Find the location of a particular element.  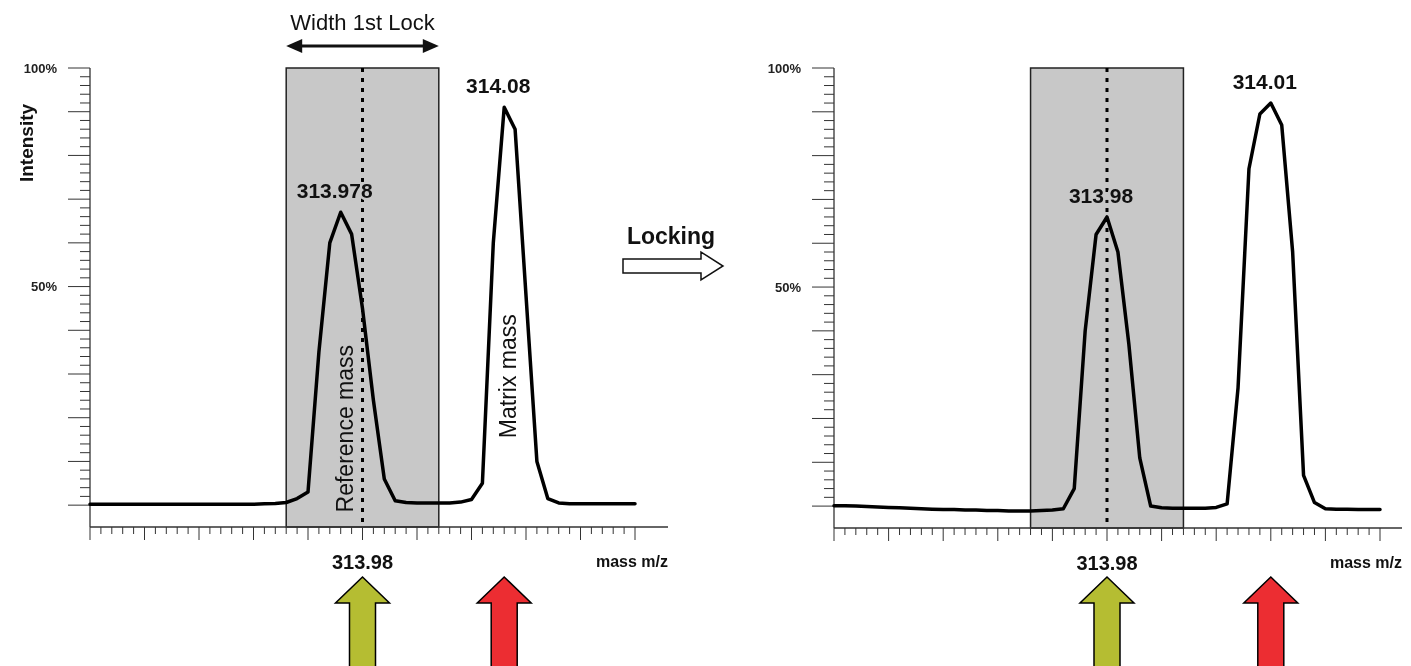

annotation: 313.978 is located at coordinates (334, 191).